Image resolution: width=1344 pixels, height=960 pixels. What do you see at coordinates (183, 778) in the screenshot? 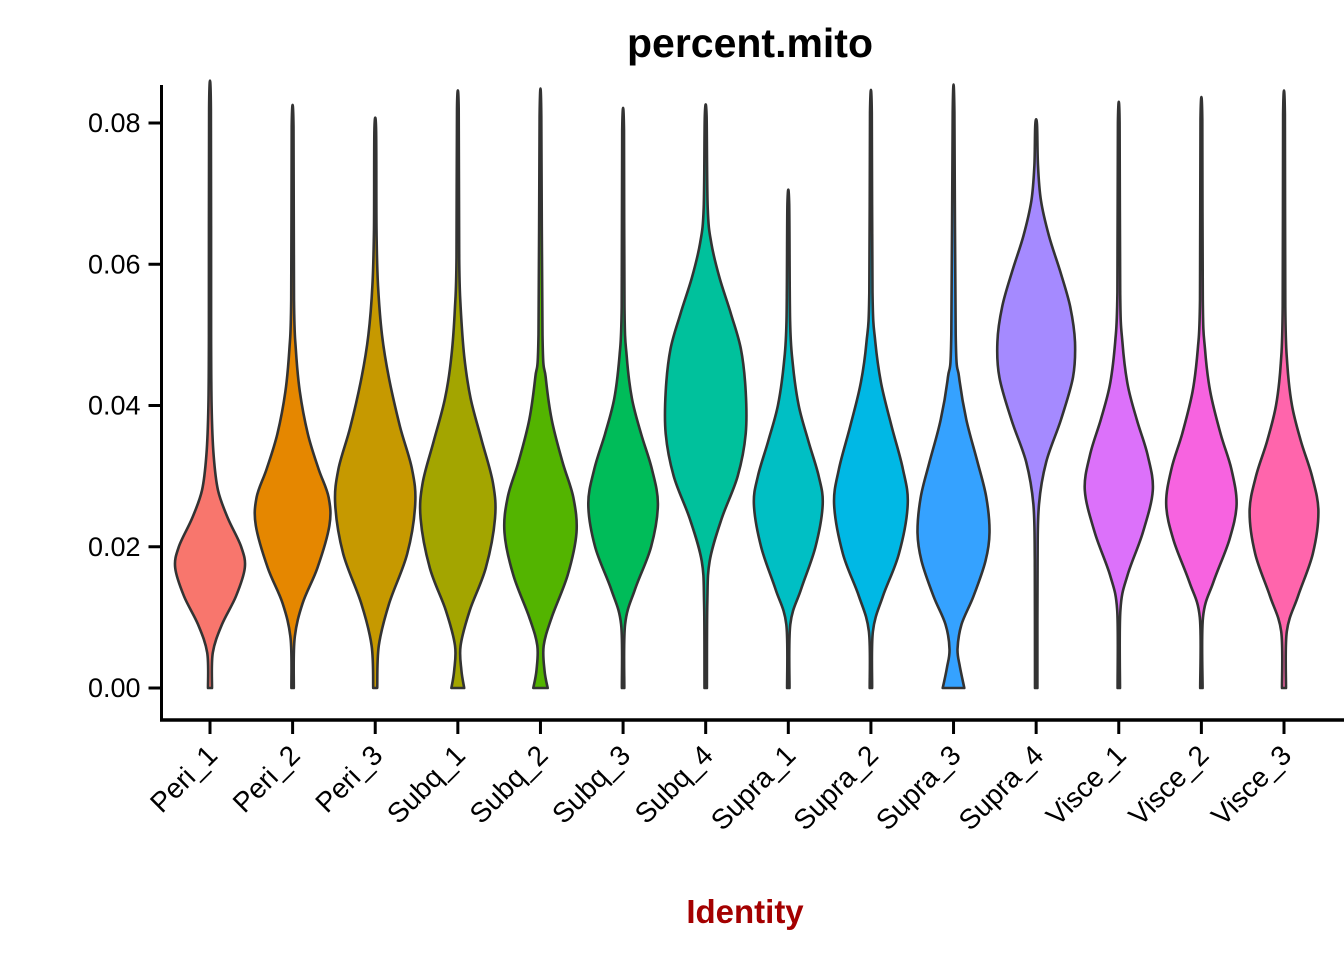
I see `x-tick-label-peri_1: Peri_1` at bounding box center [183, 778].